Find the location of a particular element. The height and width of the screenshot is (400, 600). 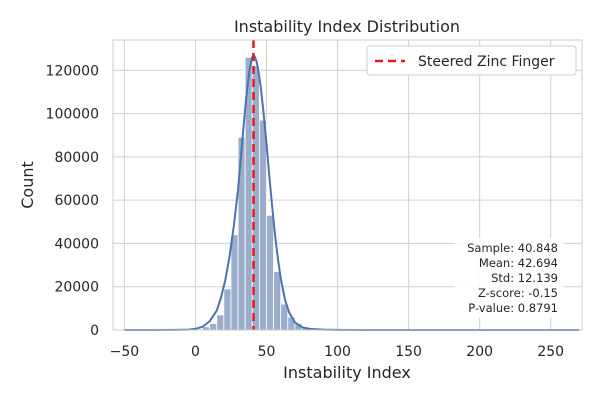

x-tick-label: 50 is located at coordinates (267, 352).